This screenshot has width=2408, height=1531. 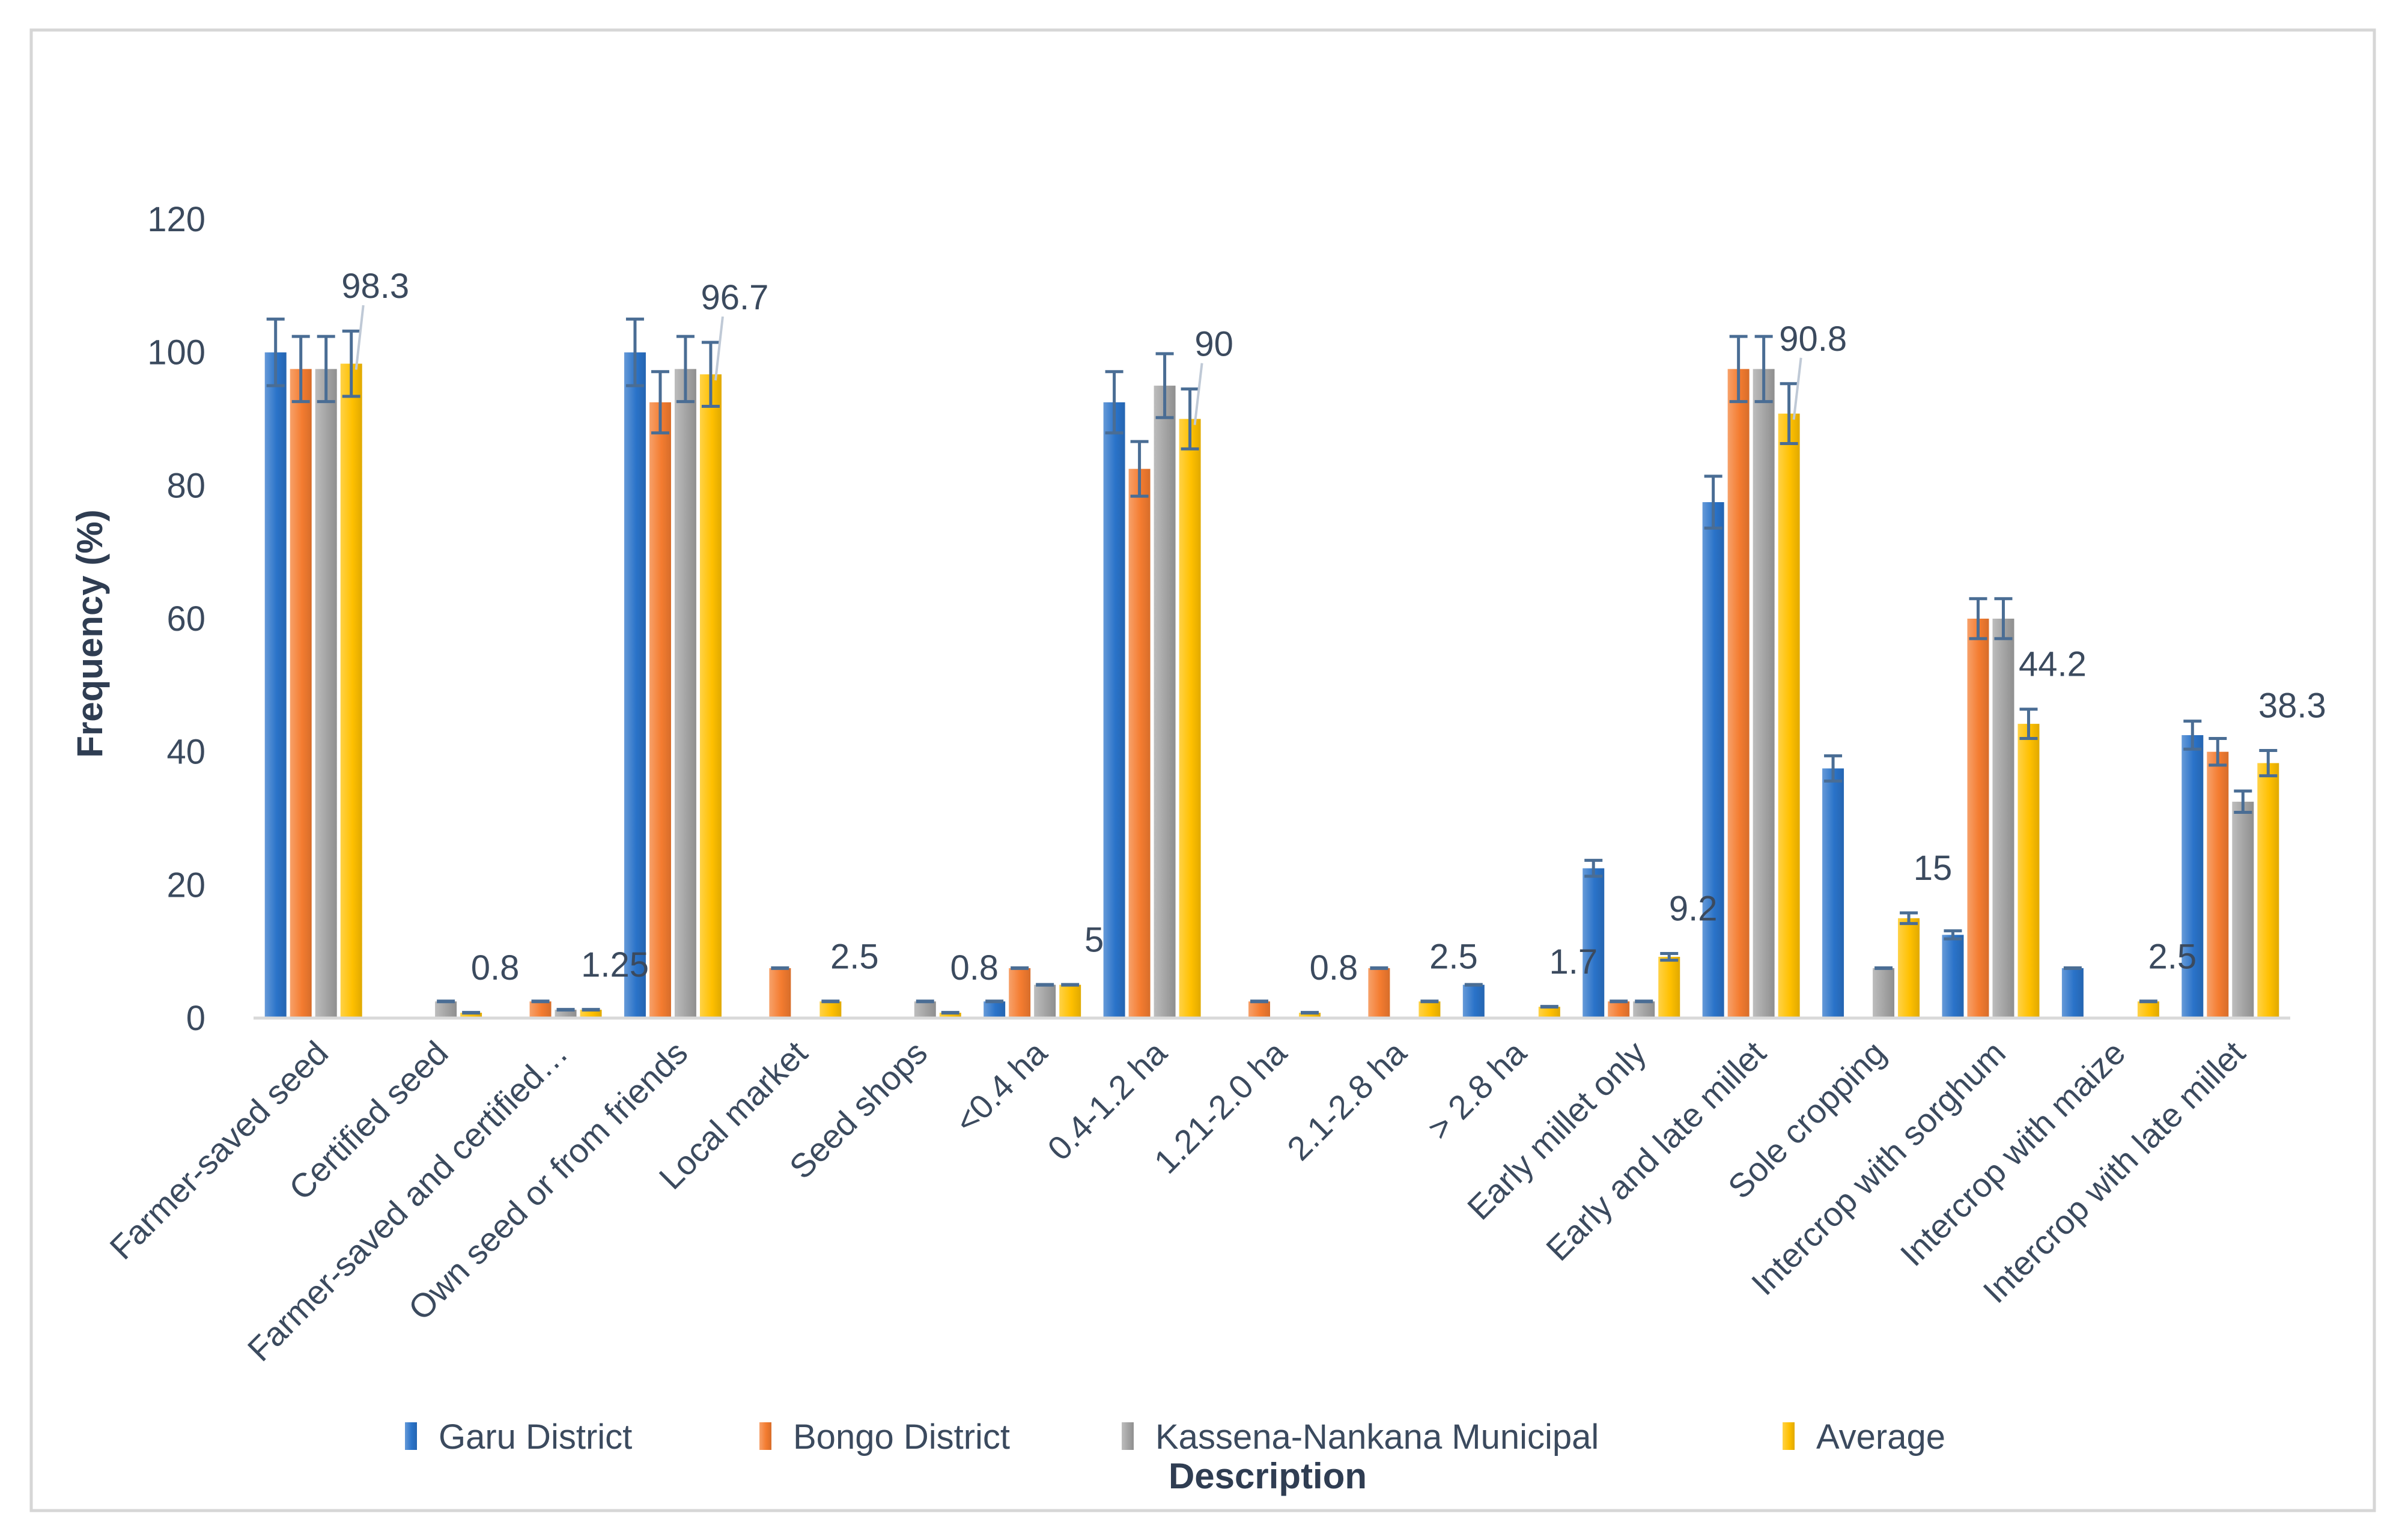 I want to click on legend-label: Average, so click(x=1880, y=1437).